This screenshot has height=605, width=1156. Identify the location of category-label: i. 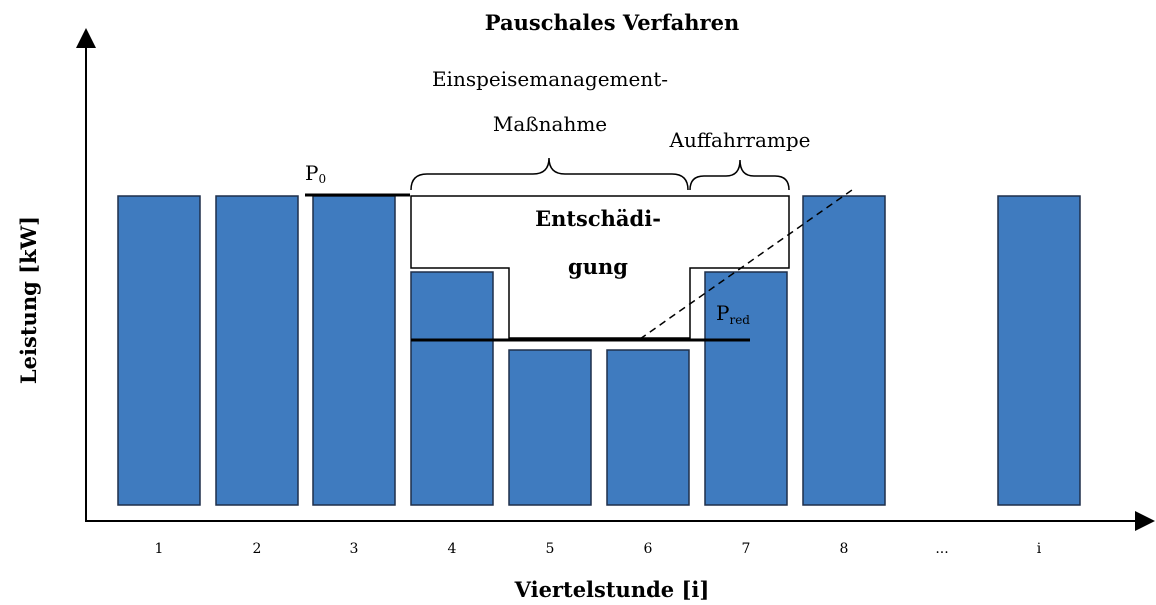
(1039, 549).